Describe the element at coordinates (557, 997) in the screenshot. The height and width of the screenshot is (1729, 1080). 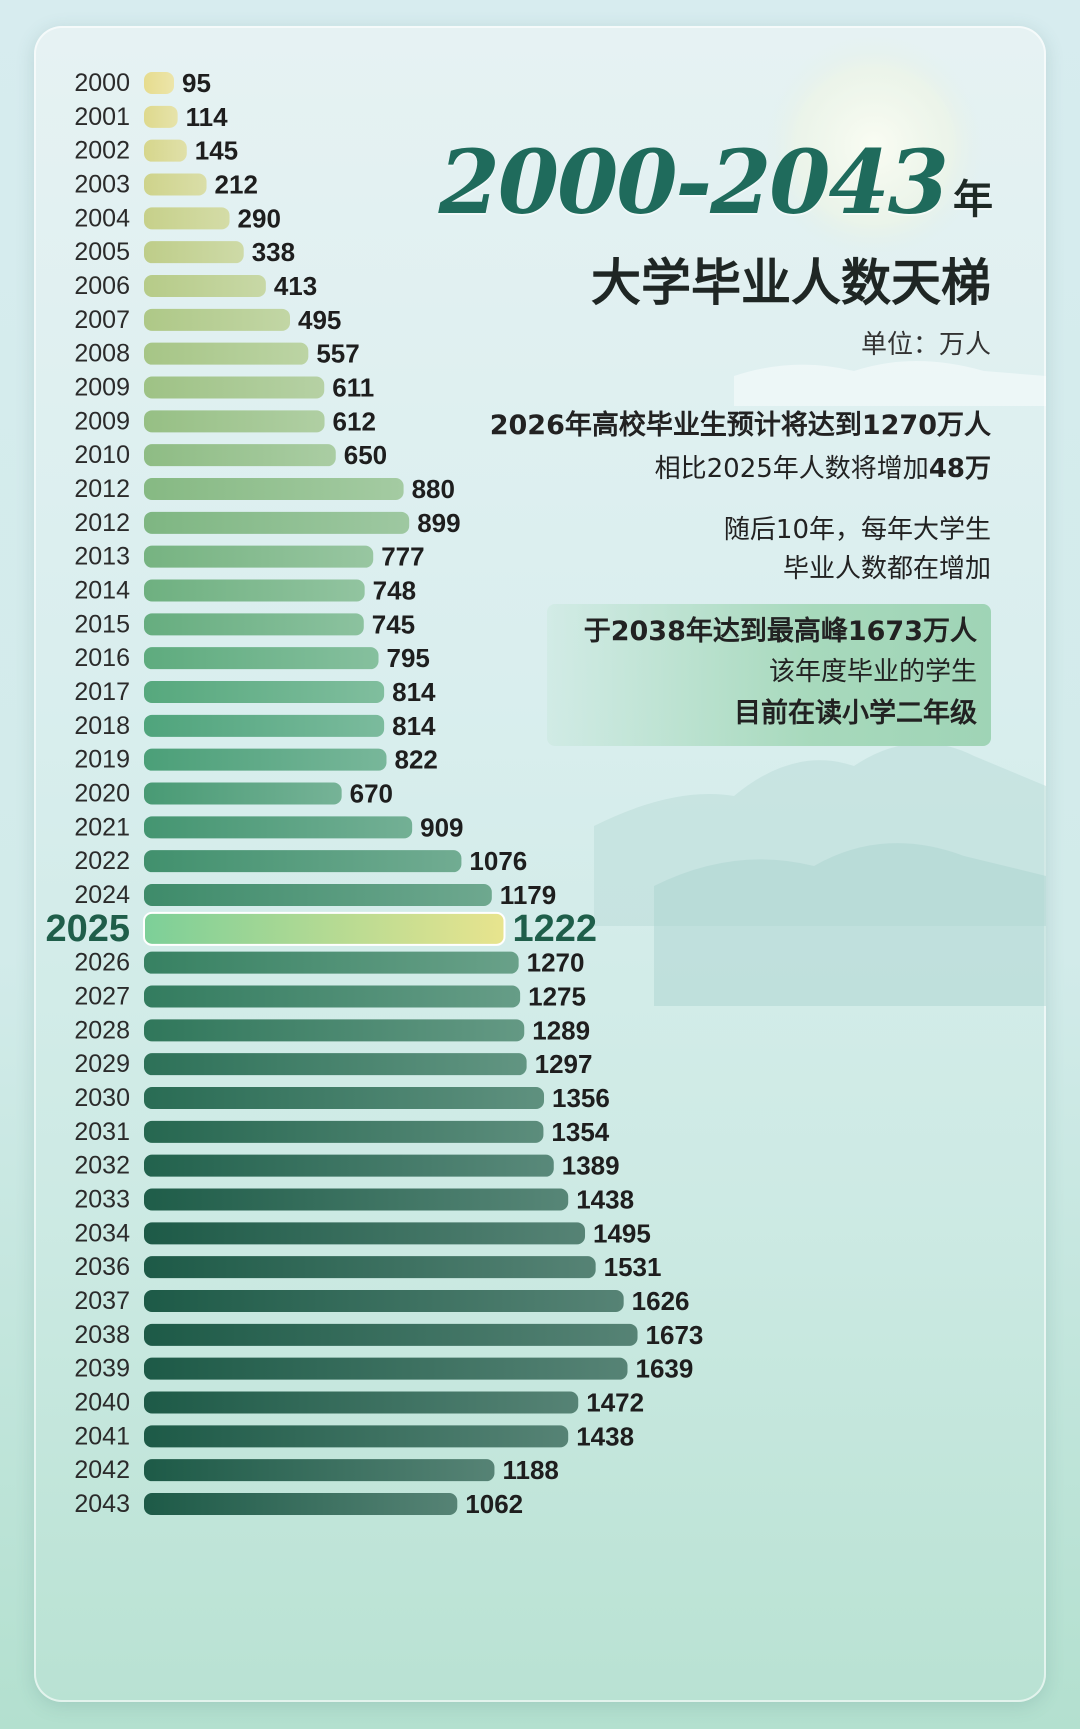
I see `value-label: 1275` at that location.